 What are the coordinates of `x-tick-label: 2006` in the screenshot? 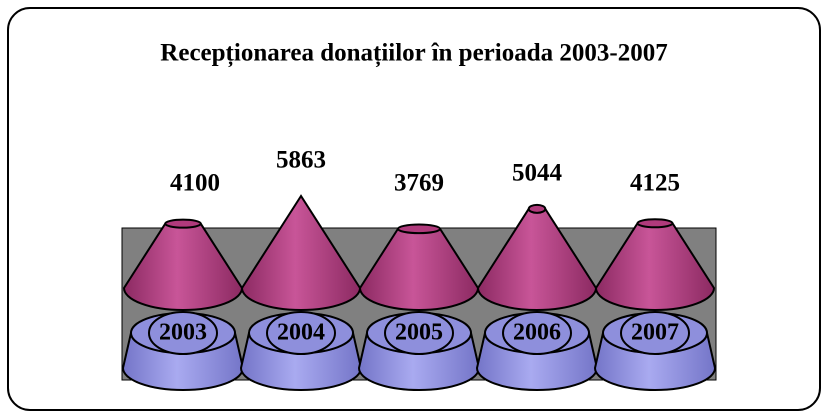 It's located at (537, 333).